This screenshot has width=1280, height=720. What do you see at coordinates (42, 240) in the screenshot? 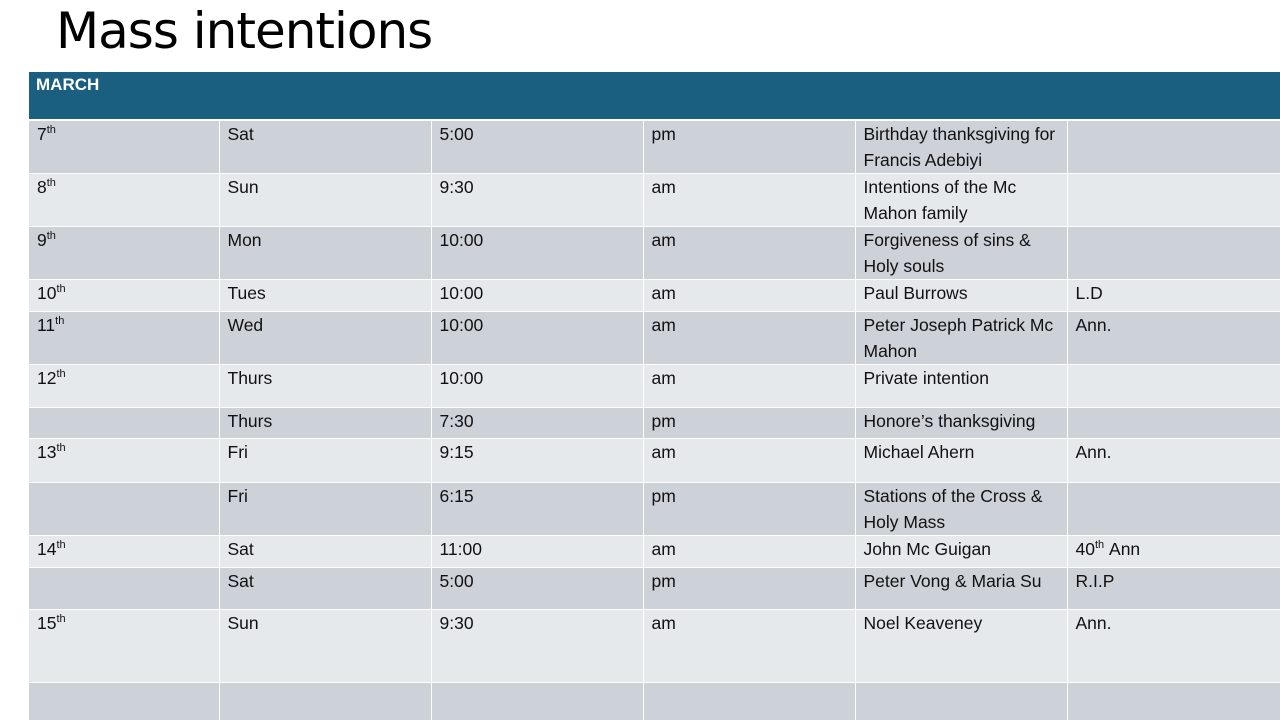
I see `cell-text: 9` at bounding box center [42, 240].